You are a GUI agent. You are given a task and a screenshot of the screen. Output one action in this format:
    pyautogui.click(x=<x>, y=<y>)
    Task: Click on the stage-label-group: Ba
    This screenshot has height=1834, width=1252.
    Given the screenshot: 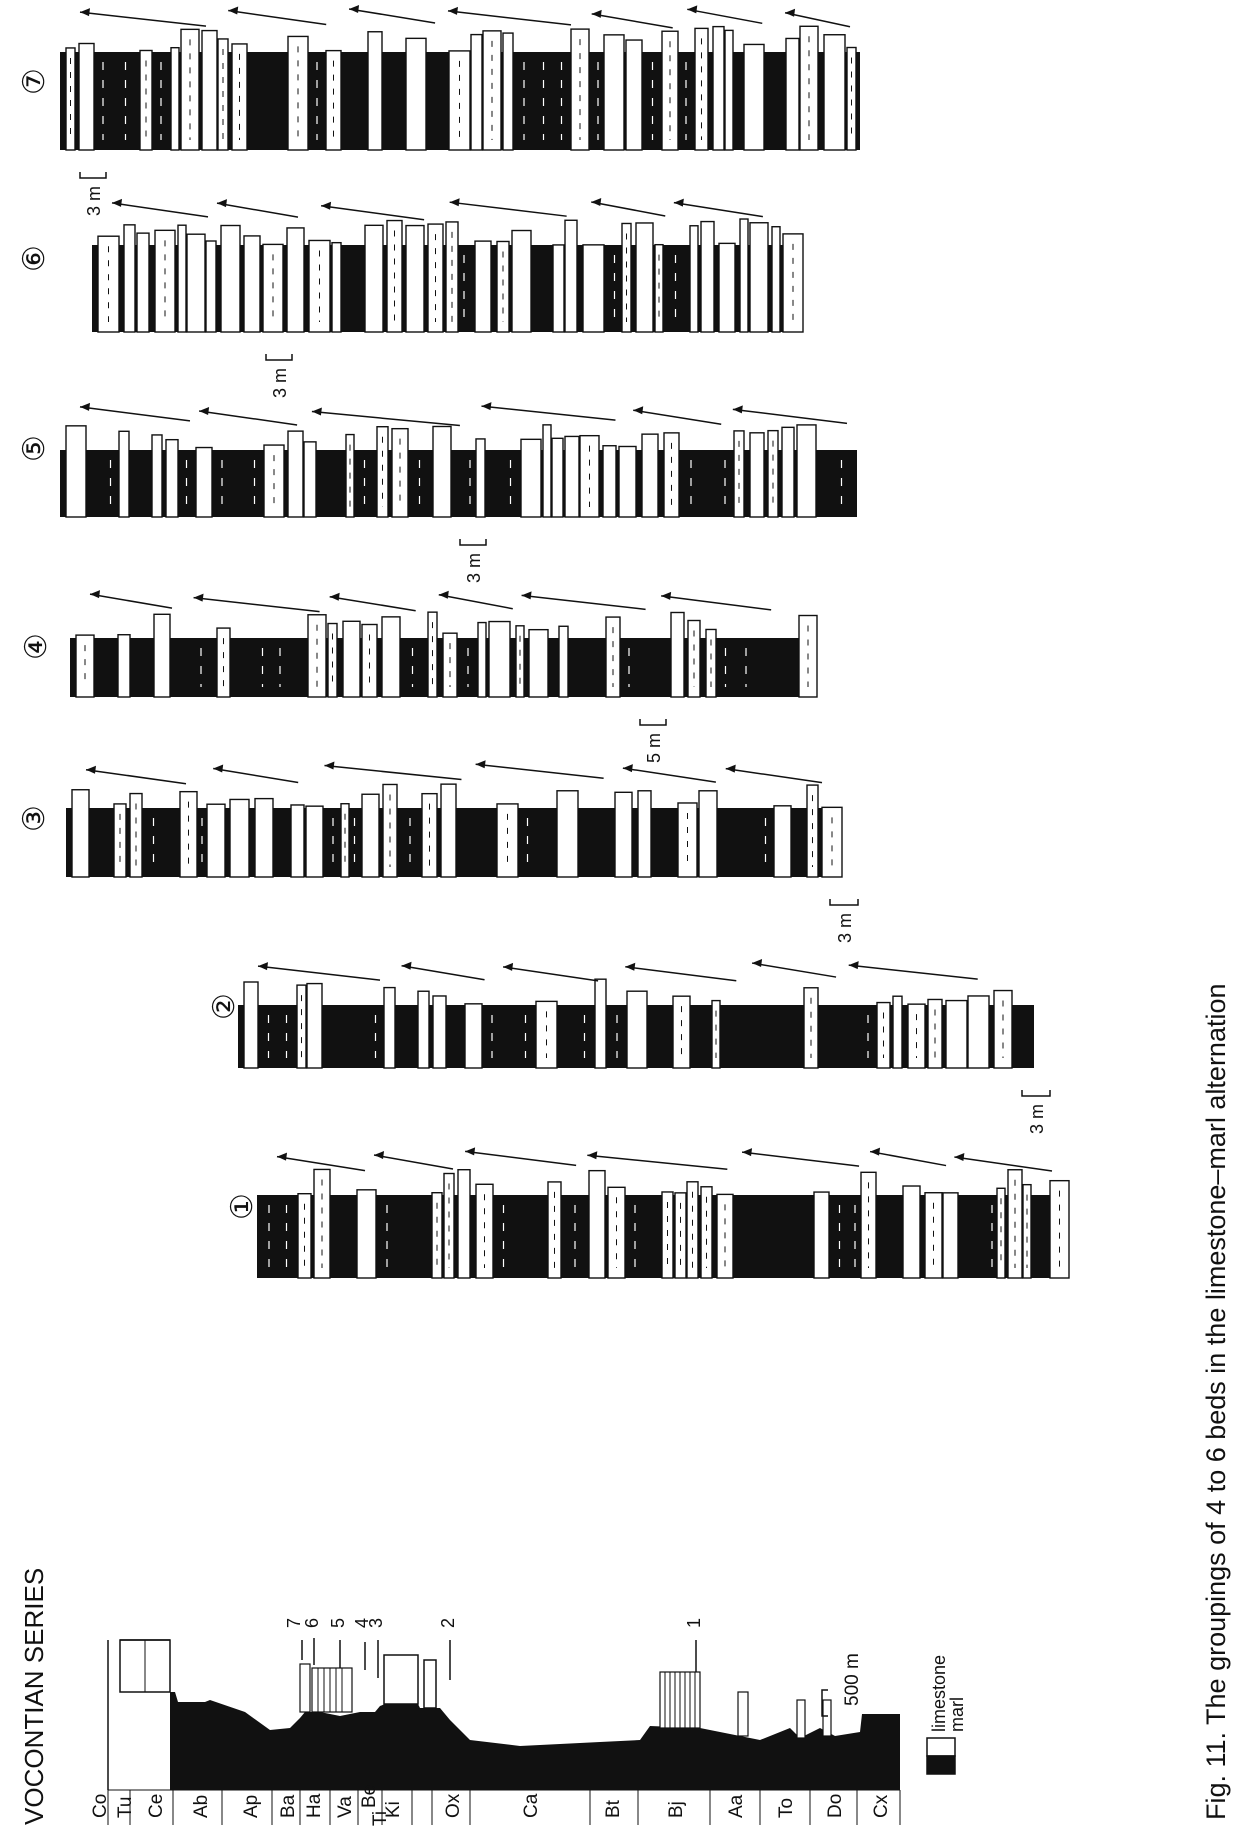 What is the action you would take?
    pyautogui.click(x=288, y=1806)
    